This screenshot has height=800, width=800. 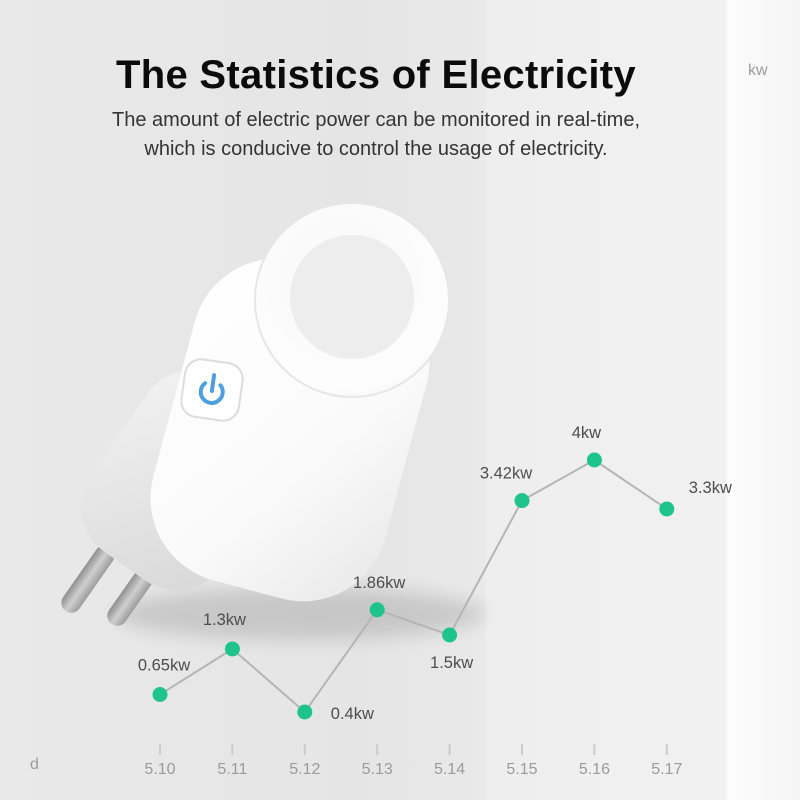 I want to click on power-icon, so click(x=211, y=389).